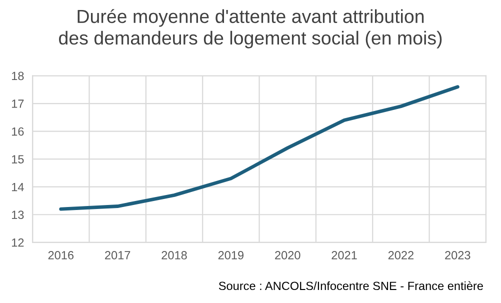 The height and width of the screenshot is (303, 501). Describe the element at coordinates (18, 159) in the screenshot. I see `y-tick-label: 15` at that location.